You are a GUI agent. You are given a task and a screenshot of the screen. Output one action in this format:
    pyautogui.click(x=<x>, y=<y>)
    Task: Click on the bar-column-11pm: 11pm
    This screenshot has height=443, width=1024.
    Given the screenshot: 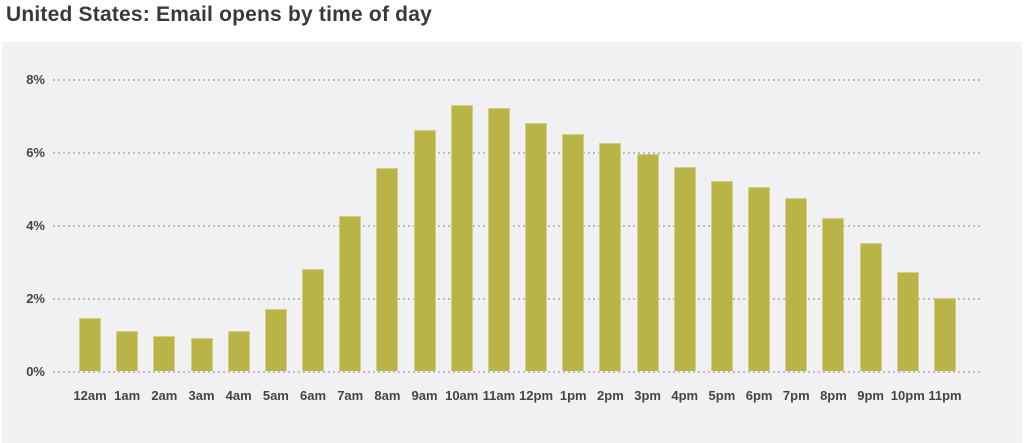 What is the action you would take?
    pyautogui.click(x=945, y=241)
    